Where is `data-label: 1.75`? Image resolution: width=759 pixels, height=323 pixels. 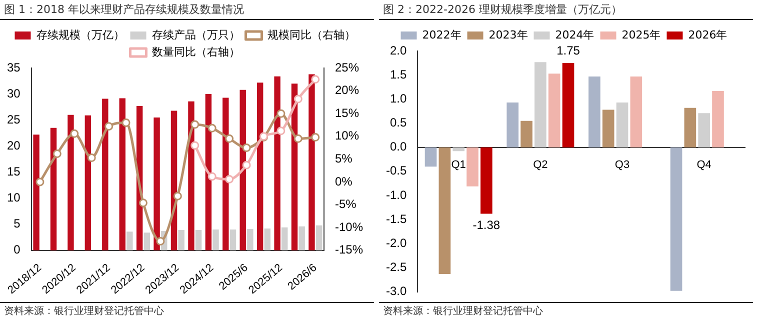
data-label: 1.75 is located at coordinates (568, 50).